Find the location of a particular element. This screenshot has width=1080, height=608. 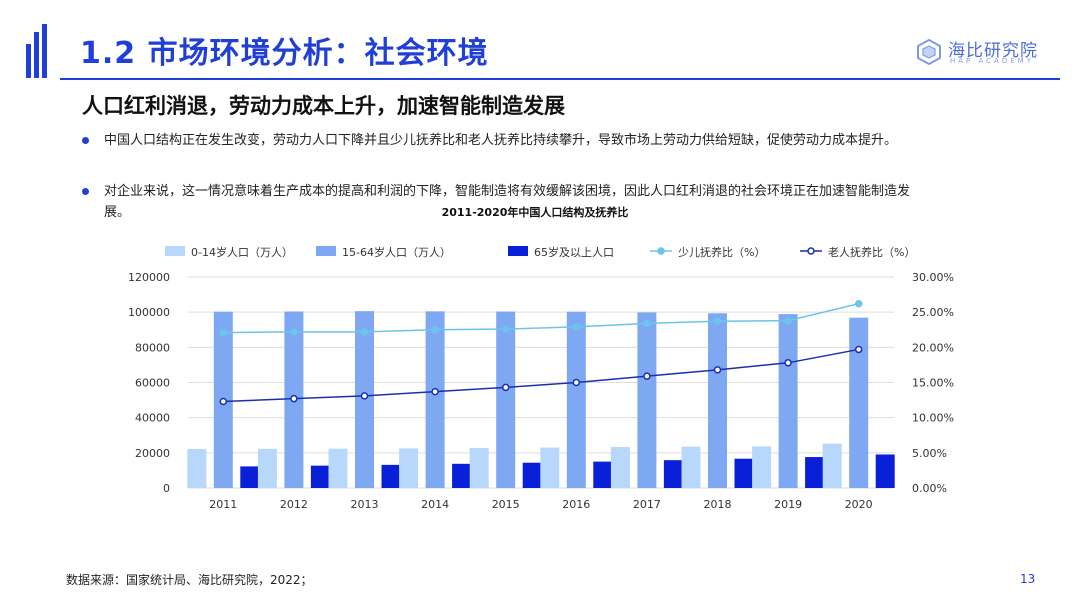

y-right-tick-label: 20.00% is located at coordinates (933, 347).